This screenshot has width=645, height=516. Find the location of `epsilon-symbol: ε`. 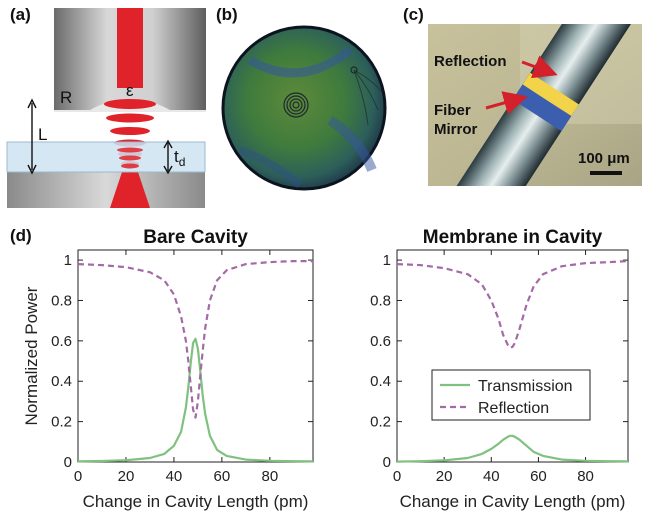

epsilon-symbol: ε is located at coordinates (130, 90).